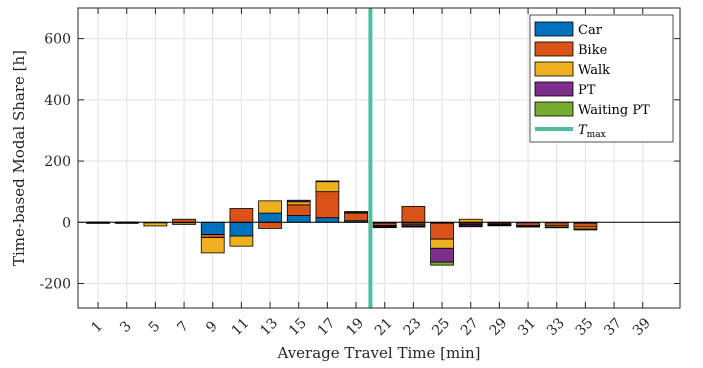 The width and height of the screenshot is (703, 368). I want to click on x-axis-label: Average Travel Time [min], so click(378, 353).